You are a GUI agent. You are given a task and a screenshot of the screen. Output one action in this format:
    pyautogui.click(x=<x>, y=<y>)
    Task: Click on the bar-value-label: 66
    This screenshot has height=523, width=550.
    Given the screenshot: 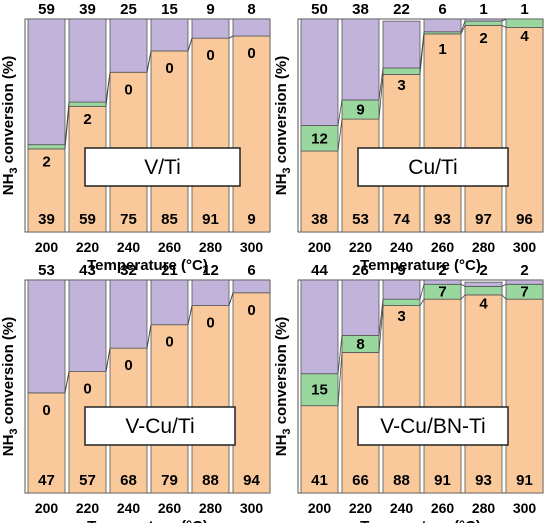 What is the action you would take?
    pyautogui.click(x=360, y=480)
    